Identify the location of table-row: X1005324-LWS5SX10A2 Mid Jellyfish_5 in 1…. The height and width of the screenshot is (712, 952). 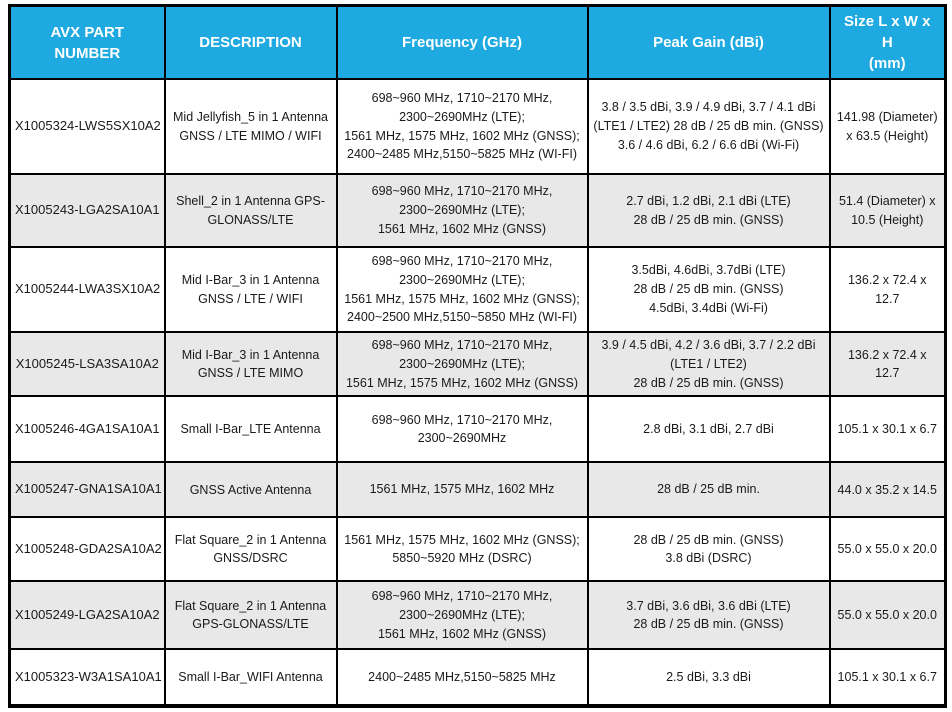
(477, 126).